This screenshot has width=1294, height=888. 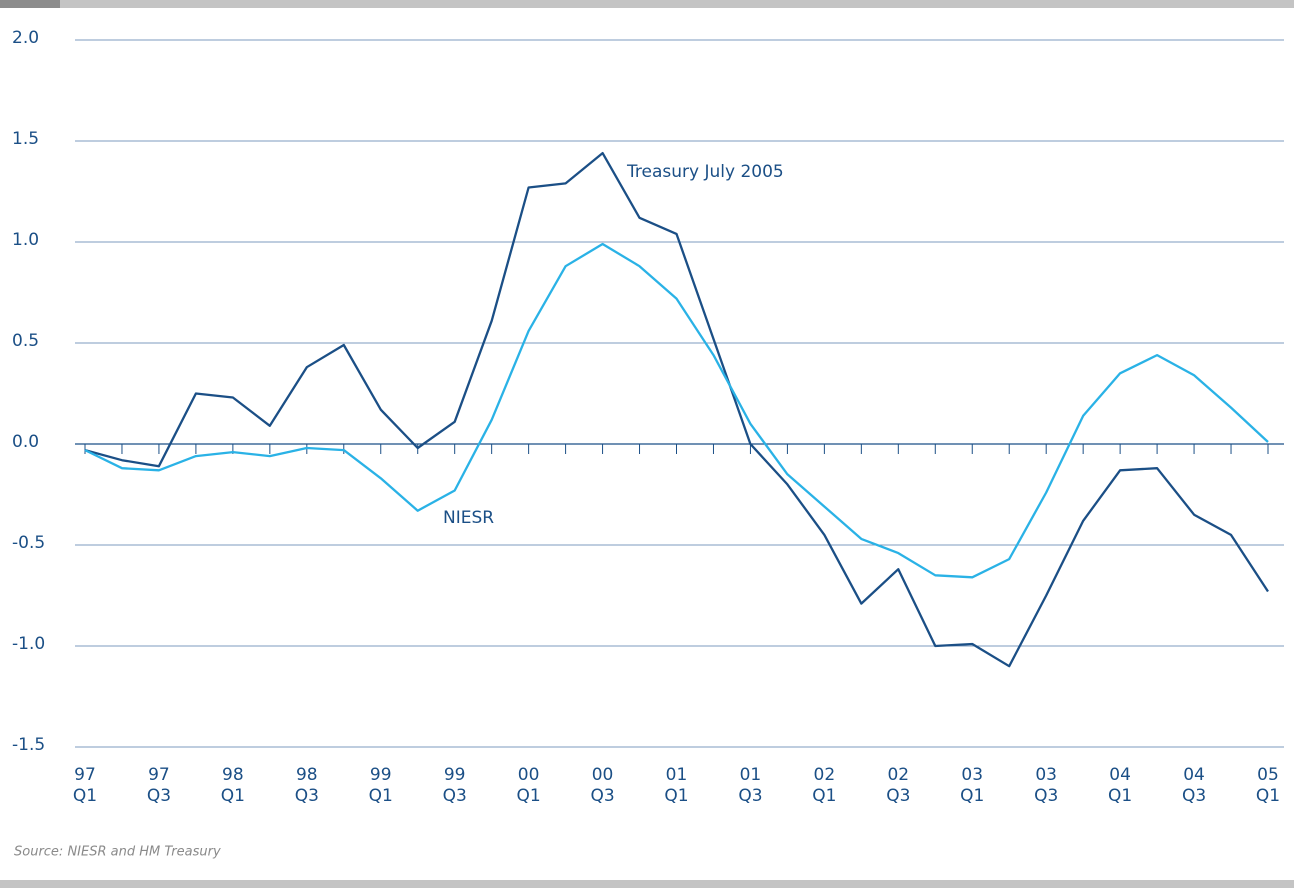 I want to click on y-tick-label: 0.0, so click(x=25, y=442).